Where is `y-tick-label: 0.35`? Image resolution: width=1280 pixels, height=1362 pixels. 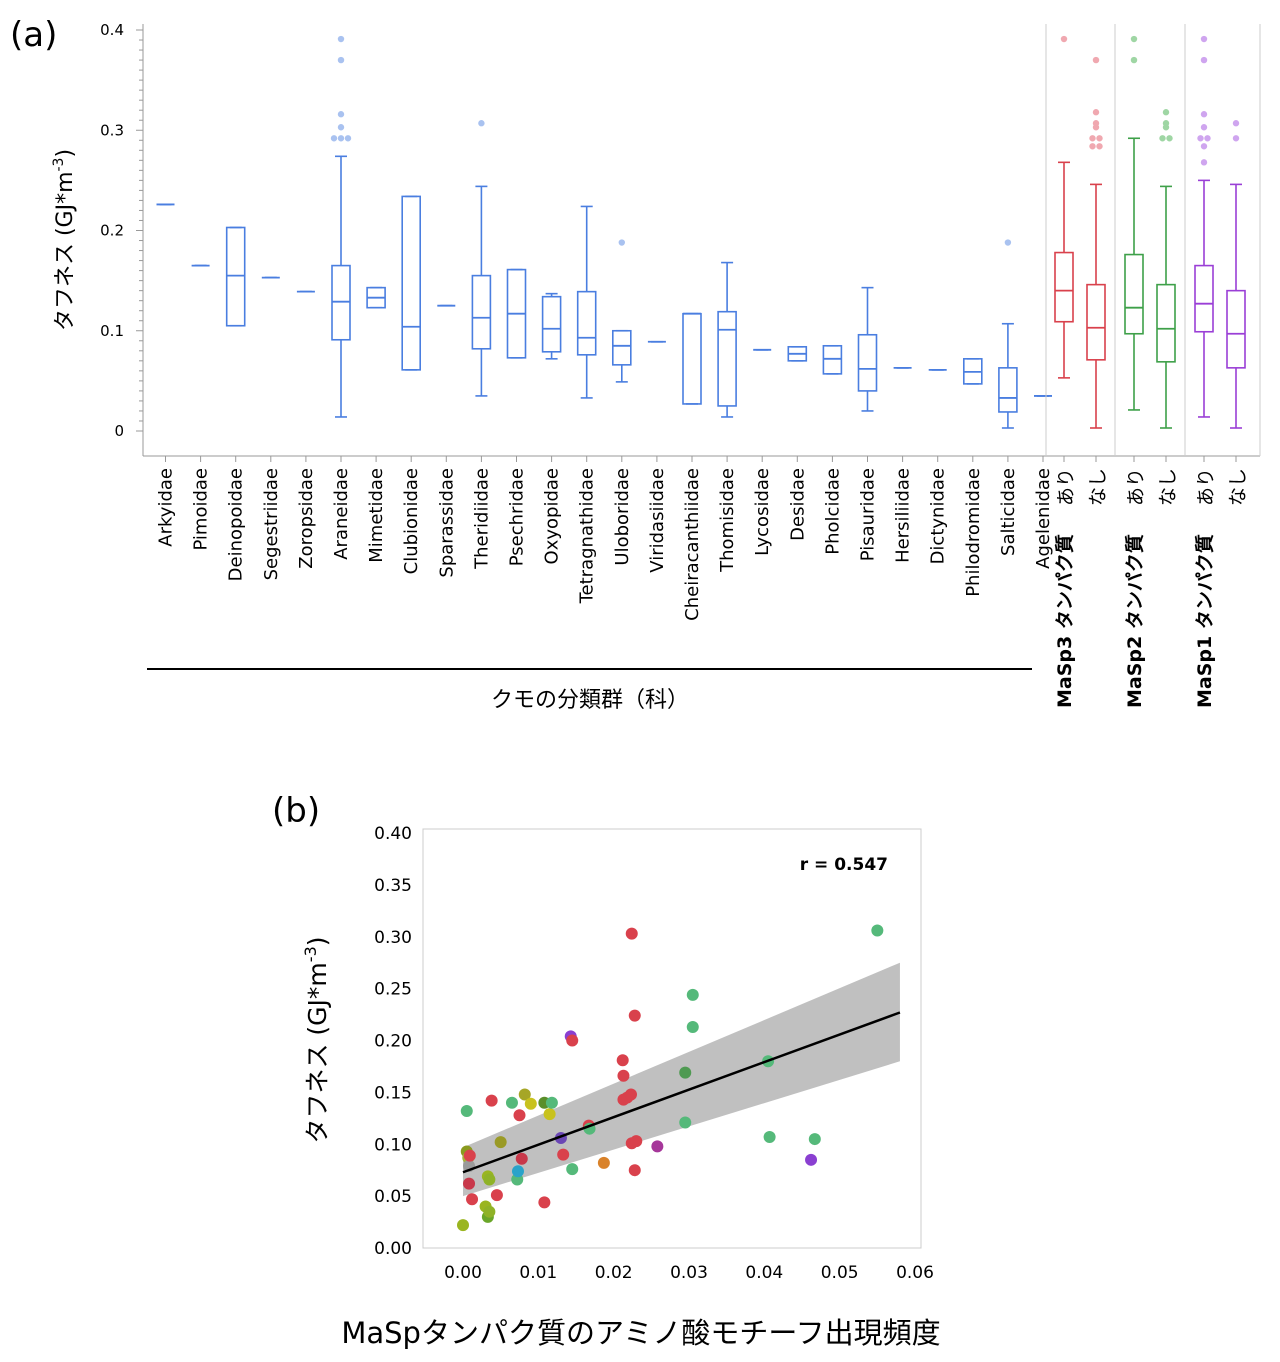
y-tick-label: 0.35 is located at coordinates (393, 886).